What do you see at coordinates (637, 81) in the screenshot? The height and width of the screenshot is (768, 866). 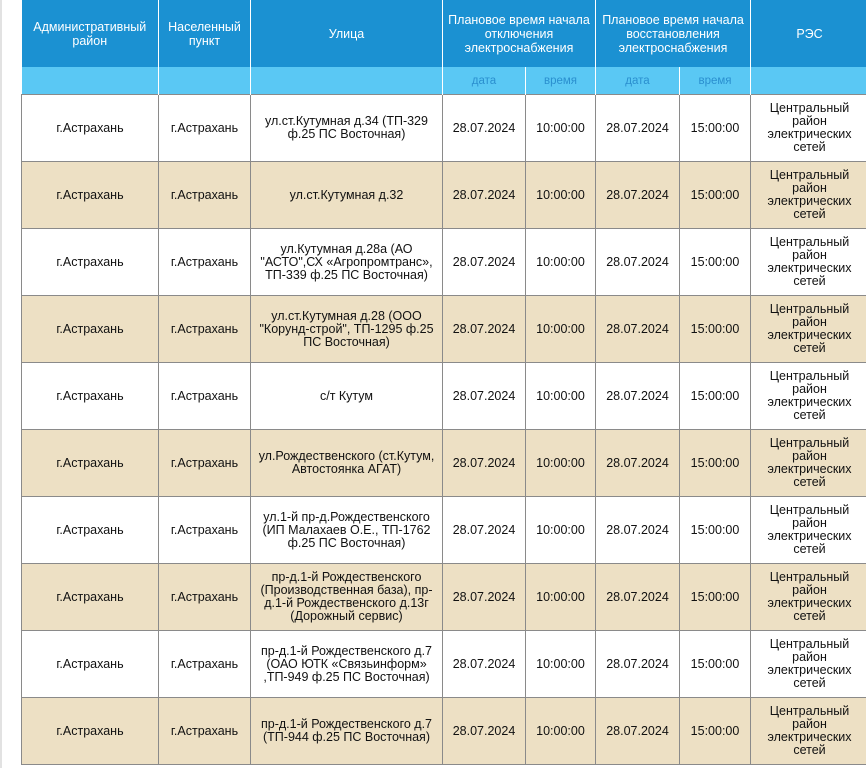 I see `subheader-restore-date: дата` at bounding box center [637, 81].